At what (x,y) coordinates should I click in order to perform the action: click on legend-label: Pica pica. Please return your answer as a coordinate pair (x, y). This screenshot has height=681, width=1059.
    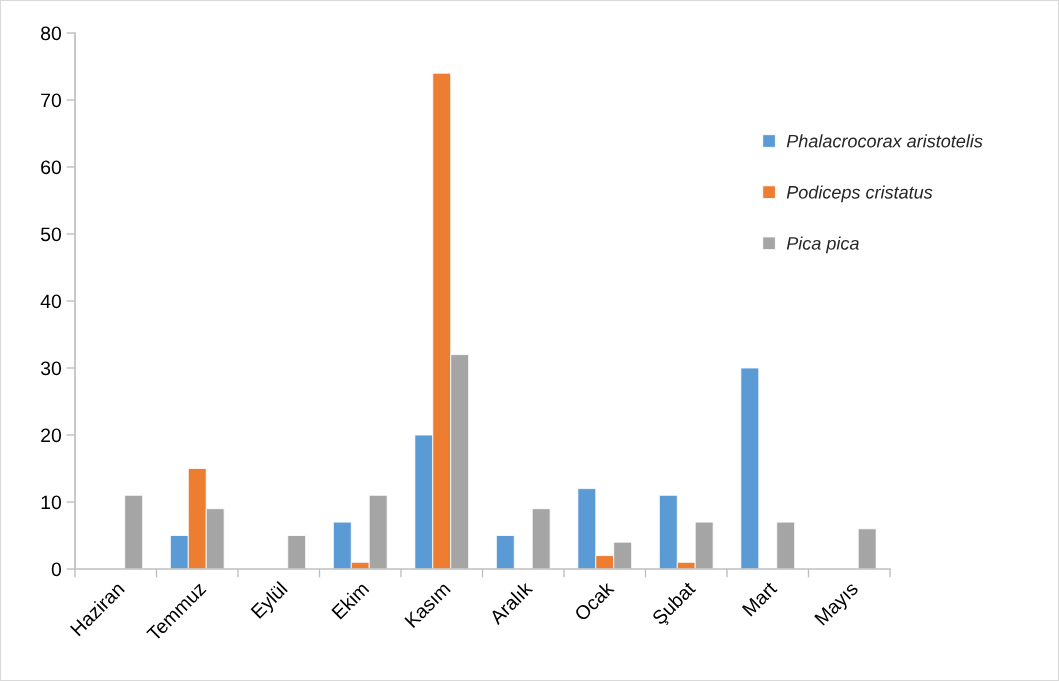
    Looking at the image, I should click on (822, 245).